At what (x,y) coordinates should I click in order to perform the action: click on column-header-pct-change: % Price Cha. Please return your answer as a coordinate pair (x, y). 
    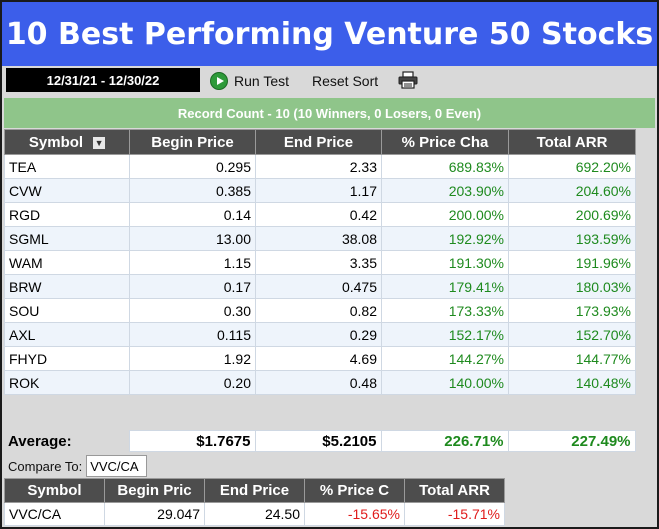
    Looking at the image, I should click on (445, 142).